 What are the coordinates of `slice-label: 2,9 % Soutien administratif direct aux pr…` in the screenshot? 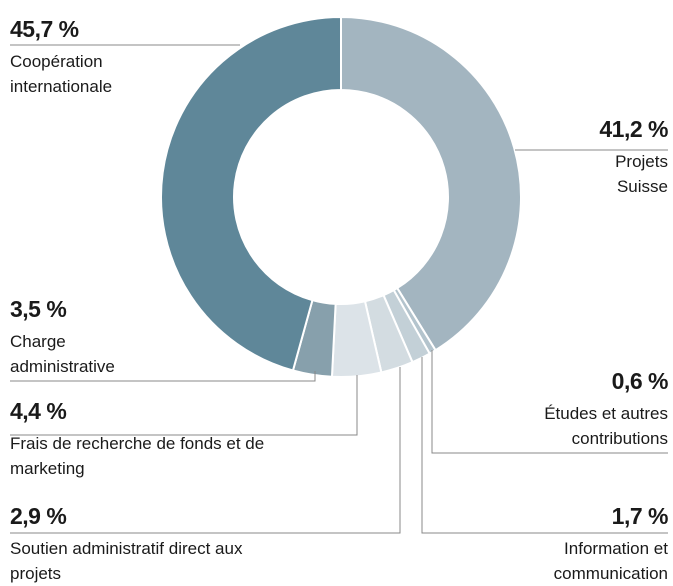 It's located at (145, 544).